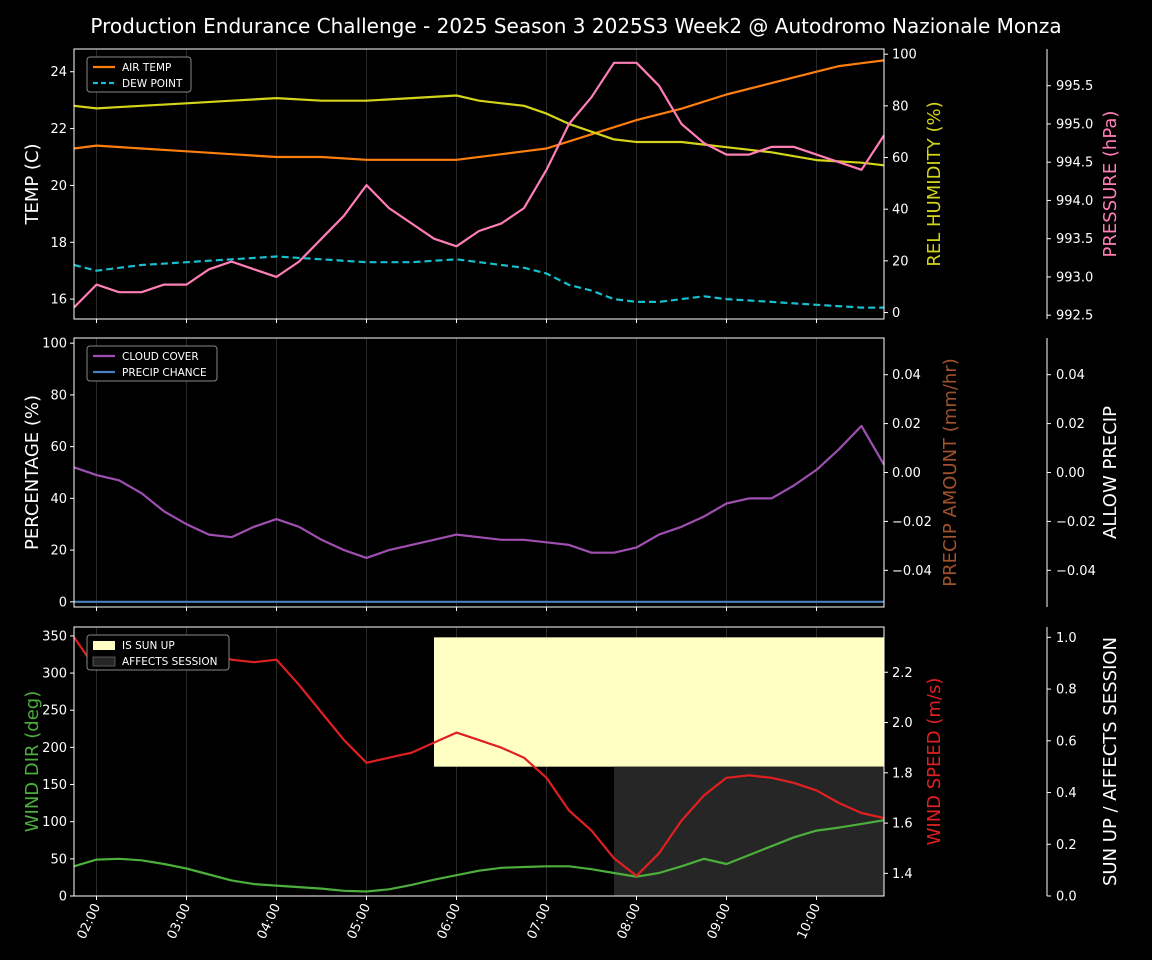 The image size is (1152, 960). What do you see at coordinates (1070, 473) in the screenshot?
I see `y-right2-tick-label: 0.00` at bounding box center [1070, 473].